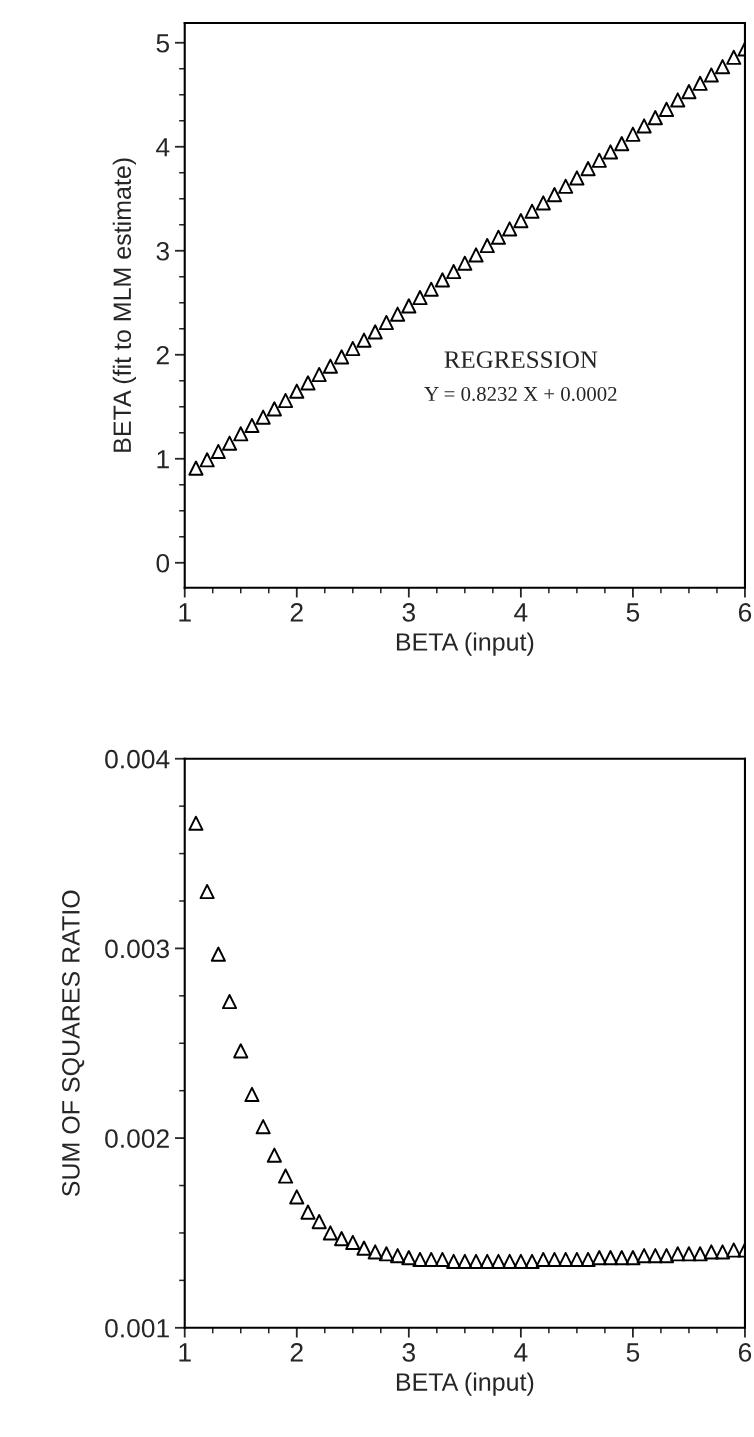 The width and height of the screenshot is (754, 1437). Describe the element at coordinates (163, 459) in the screenshot. I see `y-tick-label: 1` at that location.